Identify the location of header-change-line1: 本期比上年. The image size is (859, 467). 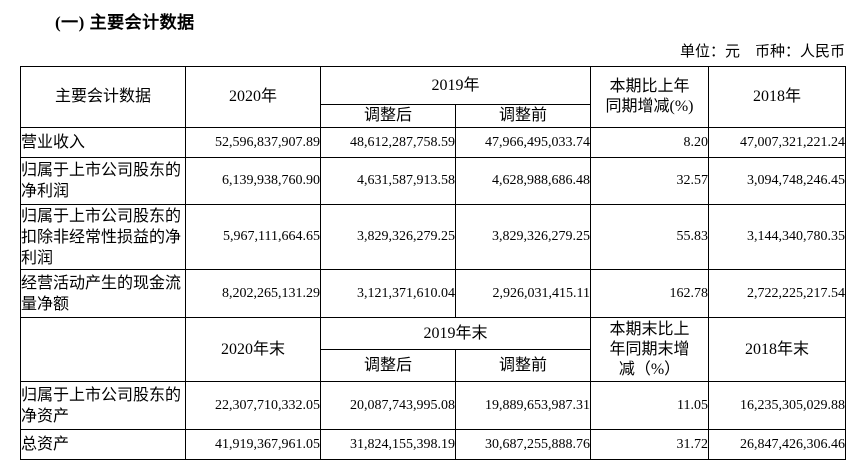
(649, 86).